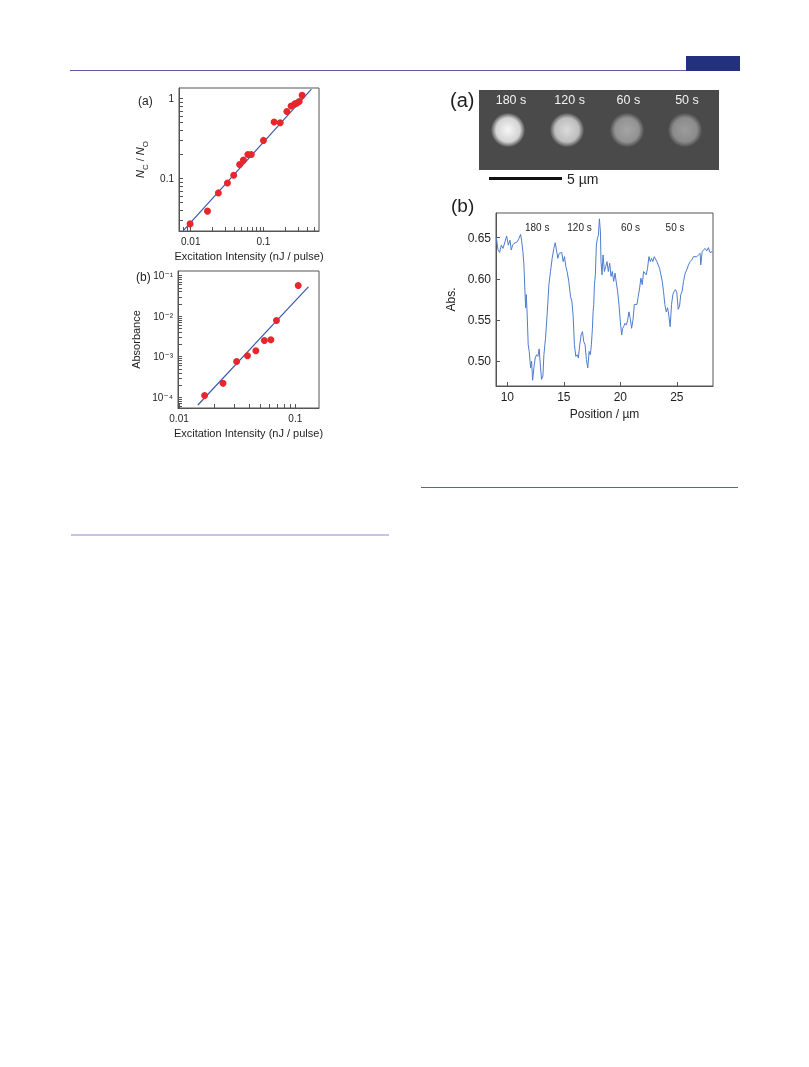 This screenshot has width=809, height=1067. Describe the element at coordinates (687, 100) in the screenshot. I see `text: 50 s` at that location.